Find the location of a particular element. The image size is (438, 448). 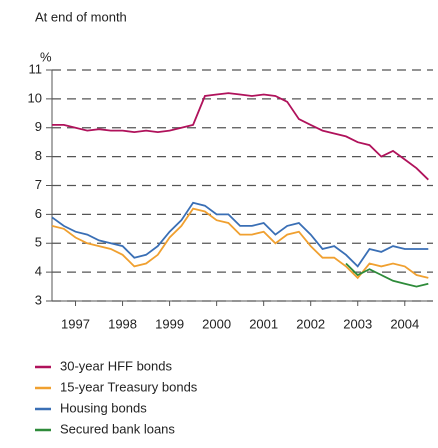

x-tick-label: 1997 is located at coordinates (75, 323).